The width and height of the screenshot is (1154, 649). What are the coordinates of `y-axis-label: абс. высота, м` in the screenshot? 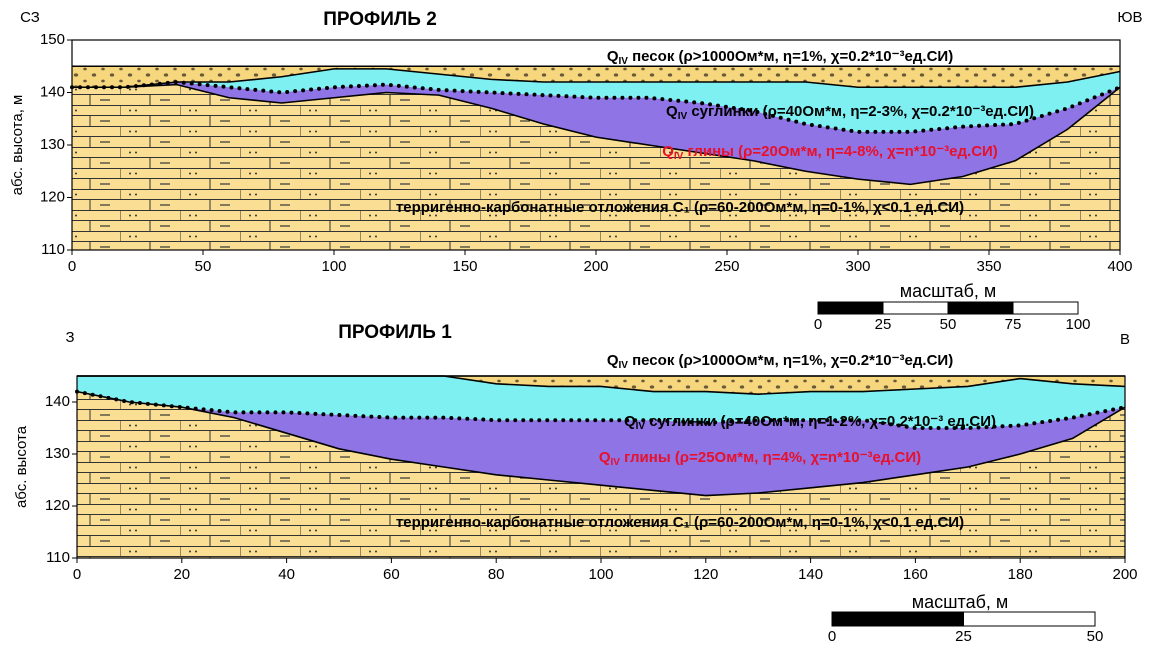 It's located at (17, 145).